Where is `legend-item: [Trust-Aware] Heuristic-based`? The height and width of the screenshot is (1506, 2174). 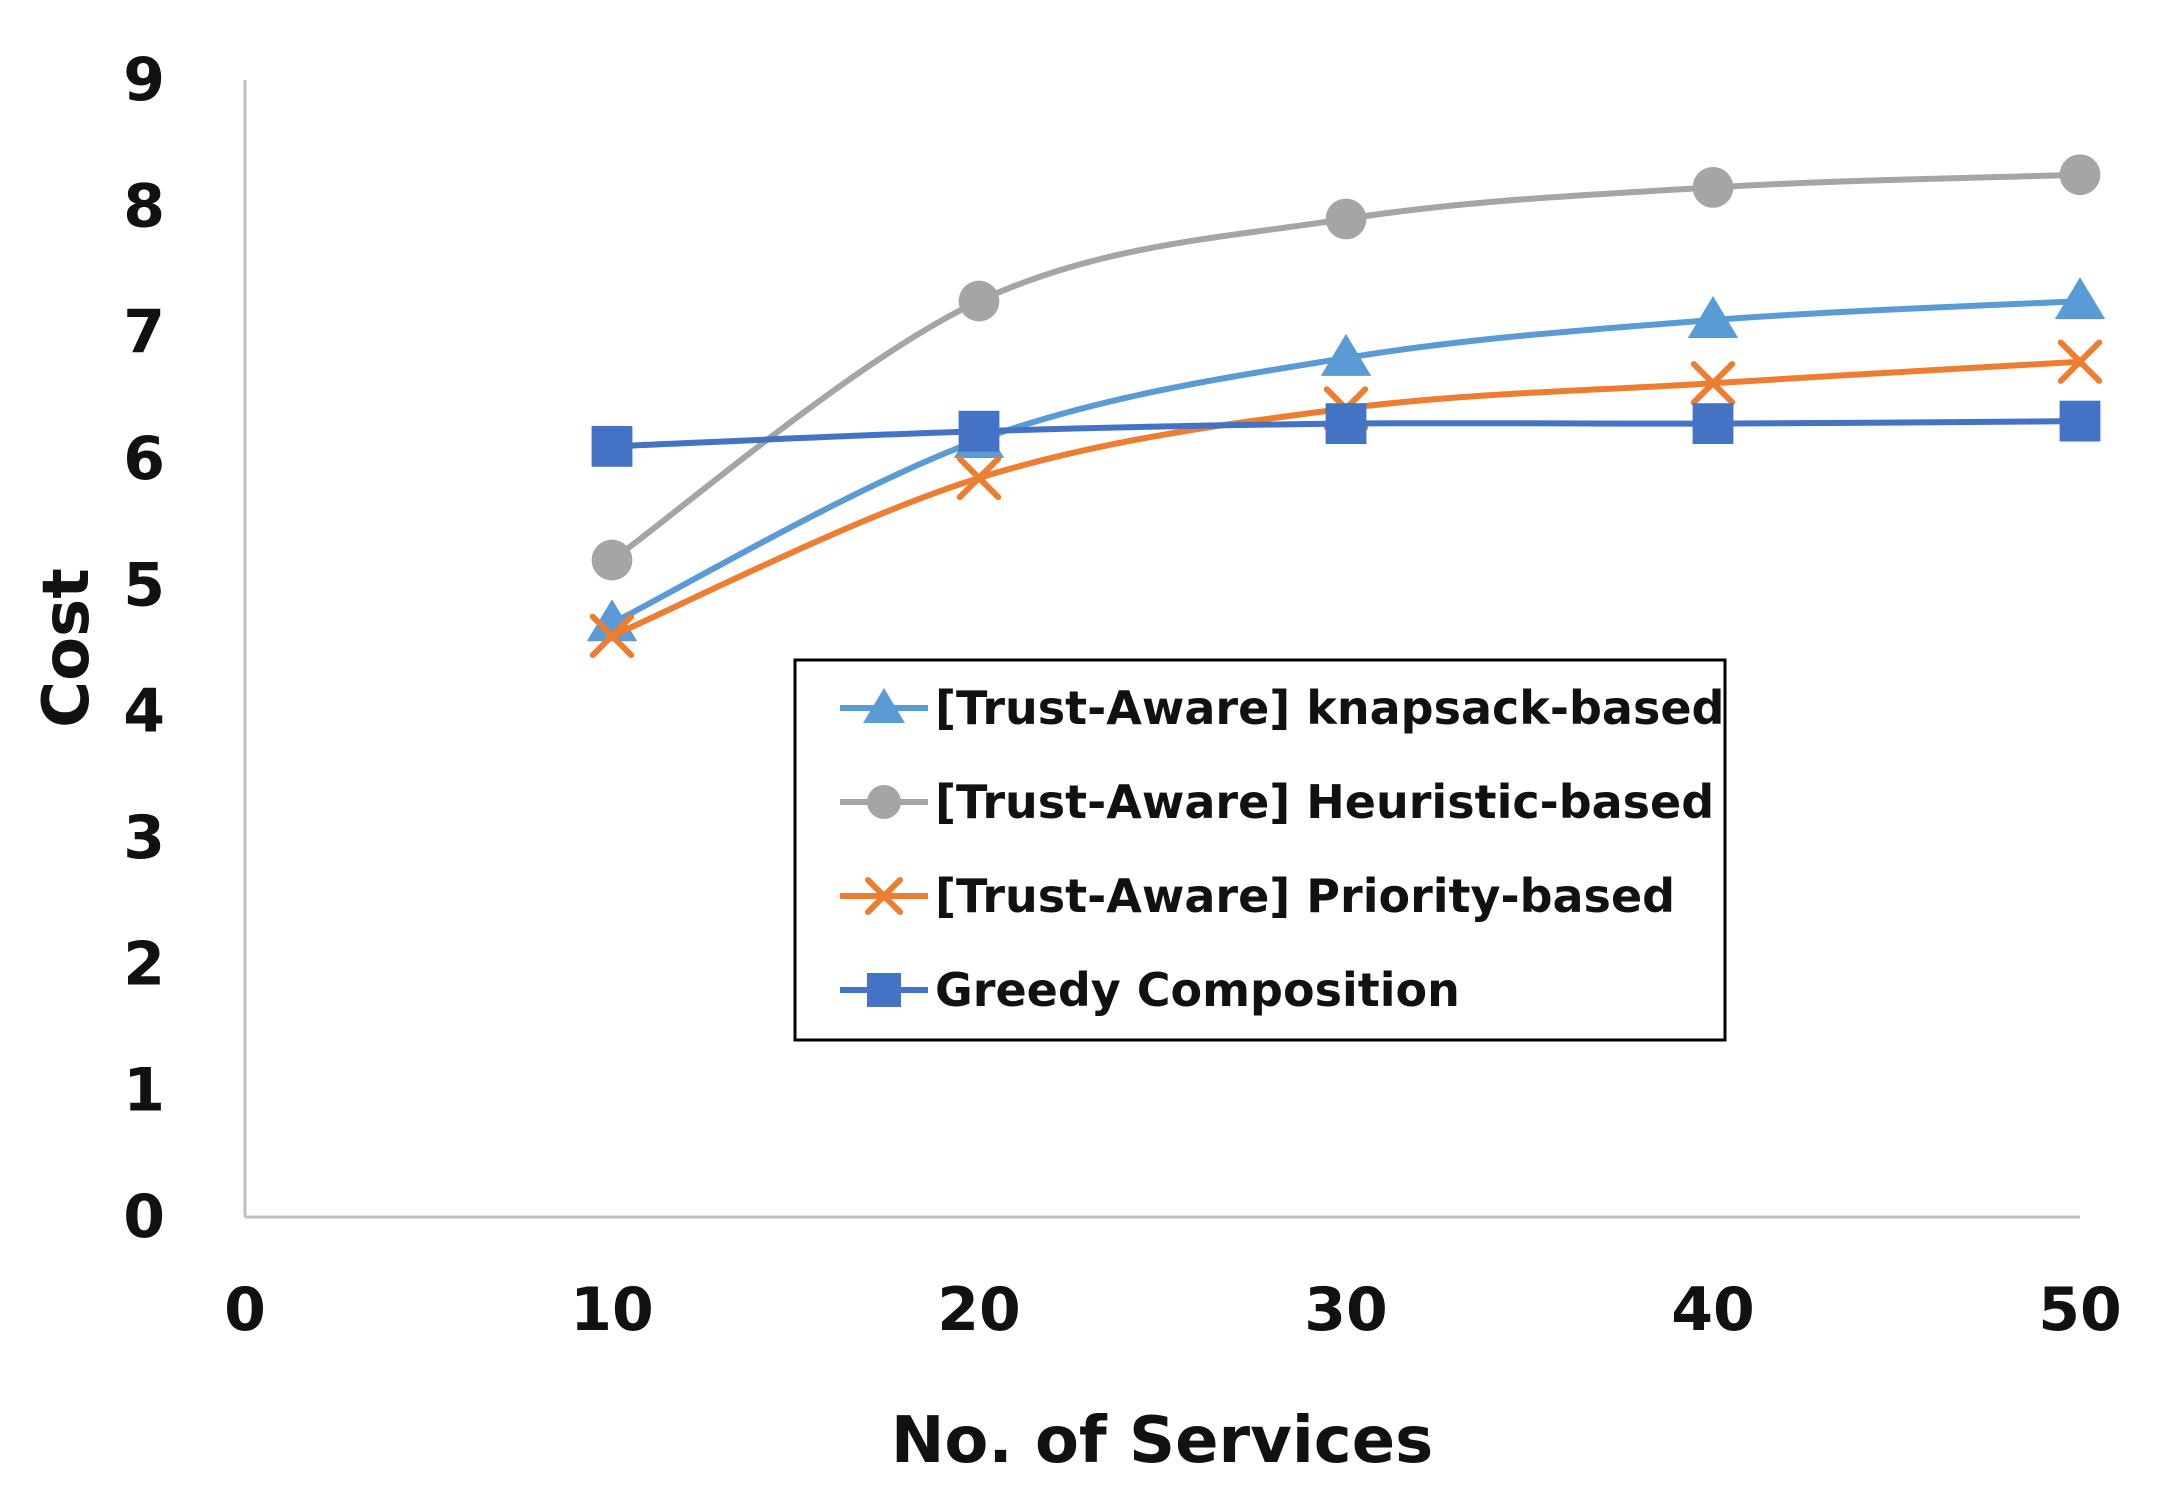 legend-item: [Trust-Aware] Heuristic-based is located at coordinates (1277, 802).